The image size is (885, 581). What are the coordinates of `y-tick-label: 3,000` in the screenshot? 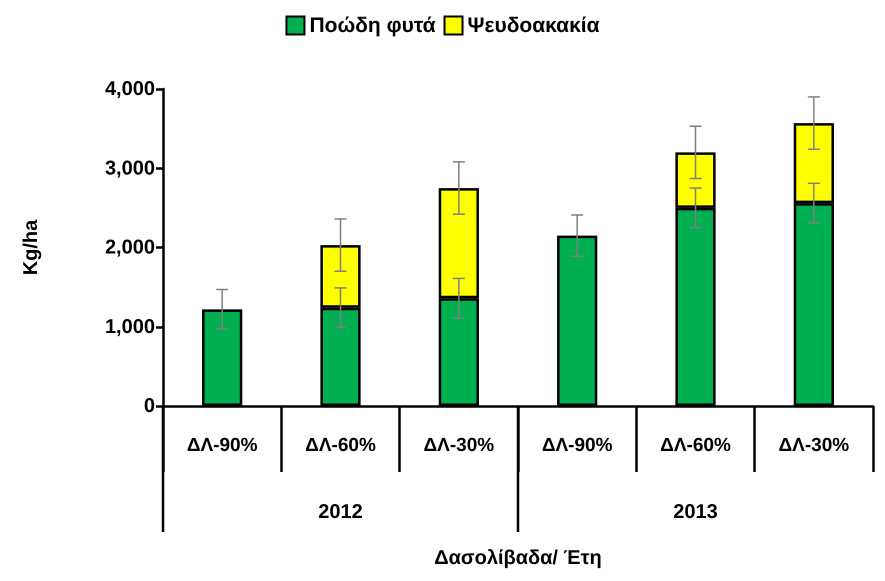 It's located at (129, 168).